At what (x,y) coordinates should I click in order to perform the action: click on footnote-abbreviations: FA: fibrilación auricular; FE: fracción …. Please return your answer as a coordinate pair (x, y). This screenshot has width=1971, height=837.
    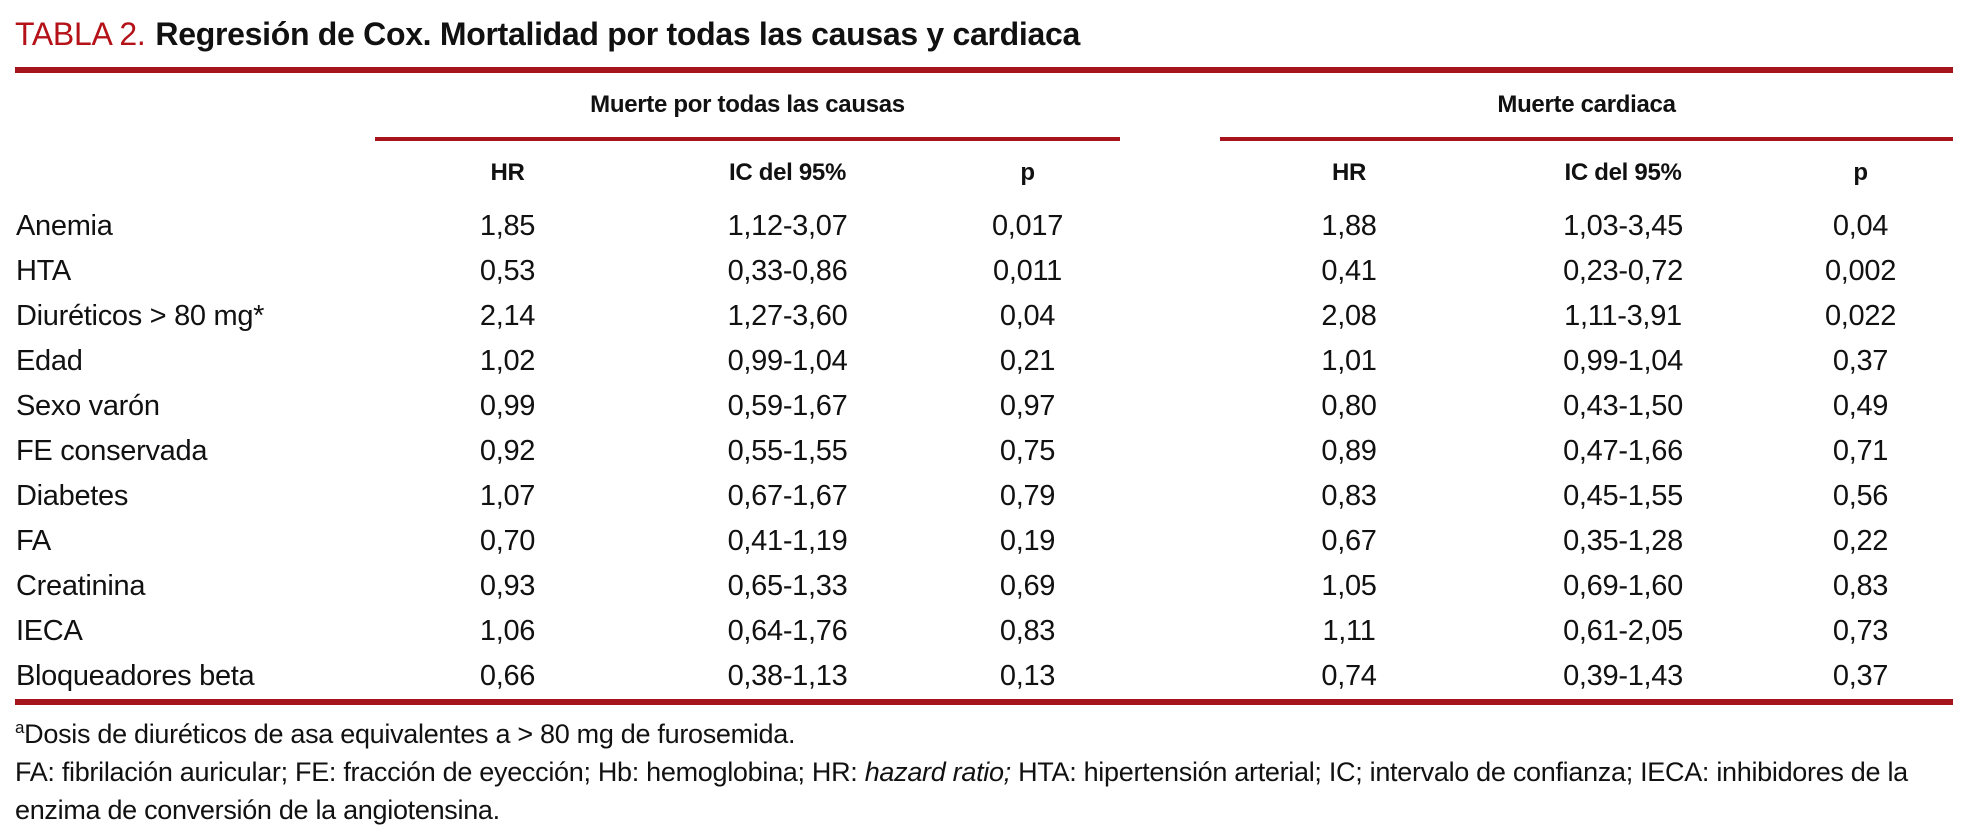
    Looking at the image, I should click on (984, 791).